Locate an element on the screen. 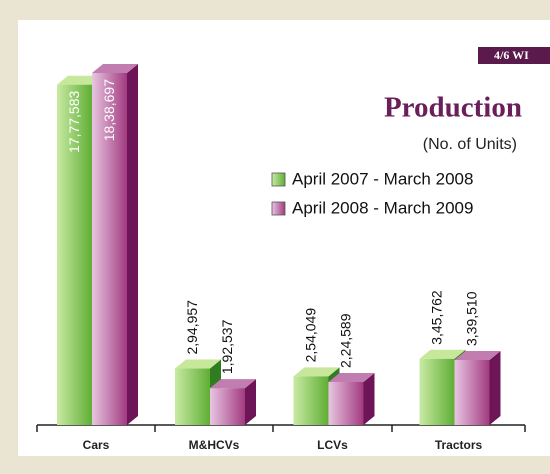 This screenshot has height=474, width=550. badge-text: 4/6 WI is located at coordinates (511, 55).